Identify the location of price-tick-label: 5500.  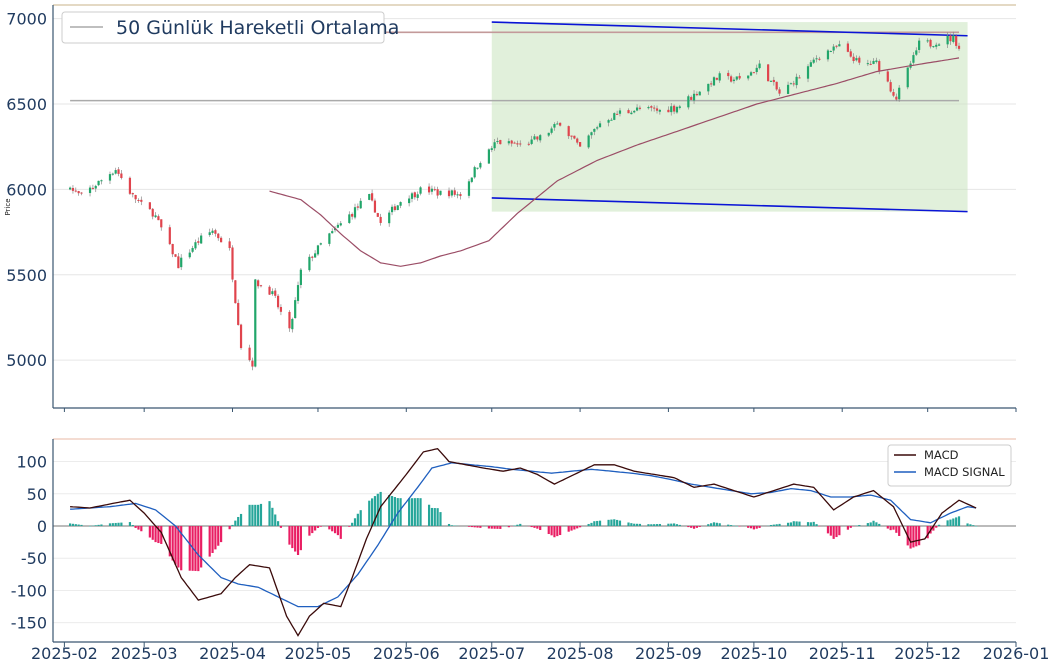
(26, 275).